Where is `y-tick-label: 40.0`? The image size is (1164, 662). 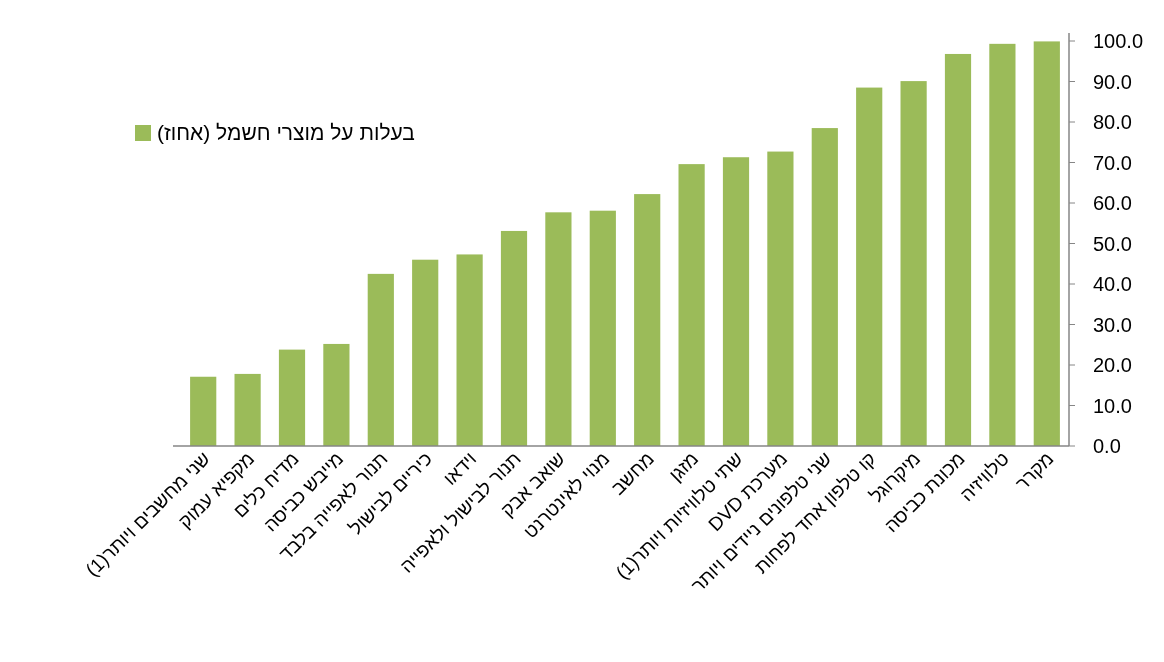
y-tick-label: 40.0 is located at coordinates (1112, 284).